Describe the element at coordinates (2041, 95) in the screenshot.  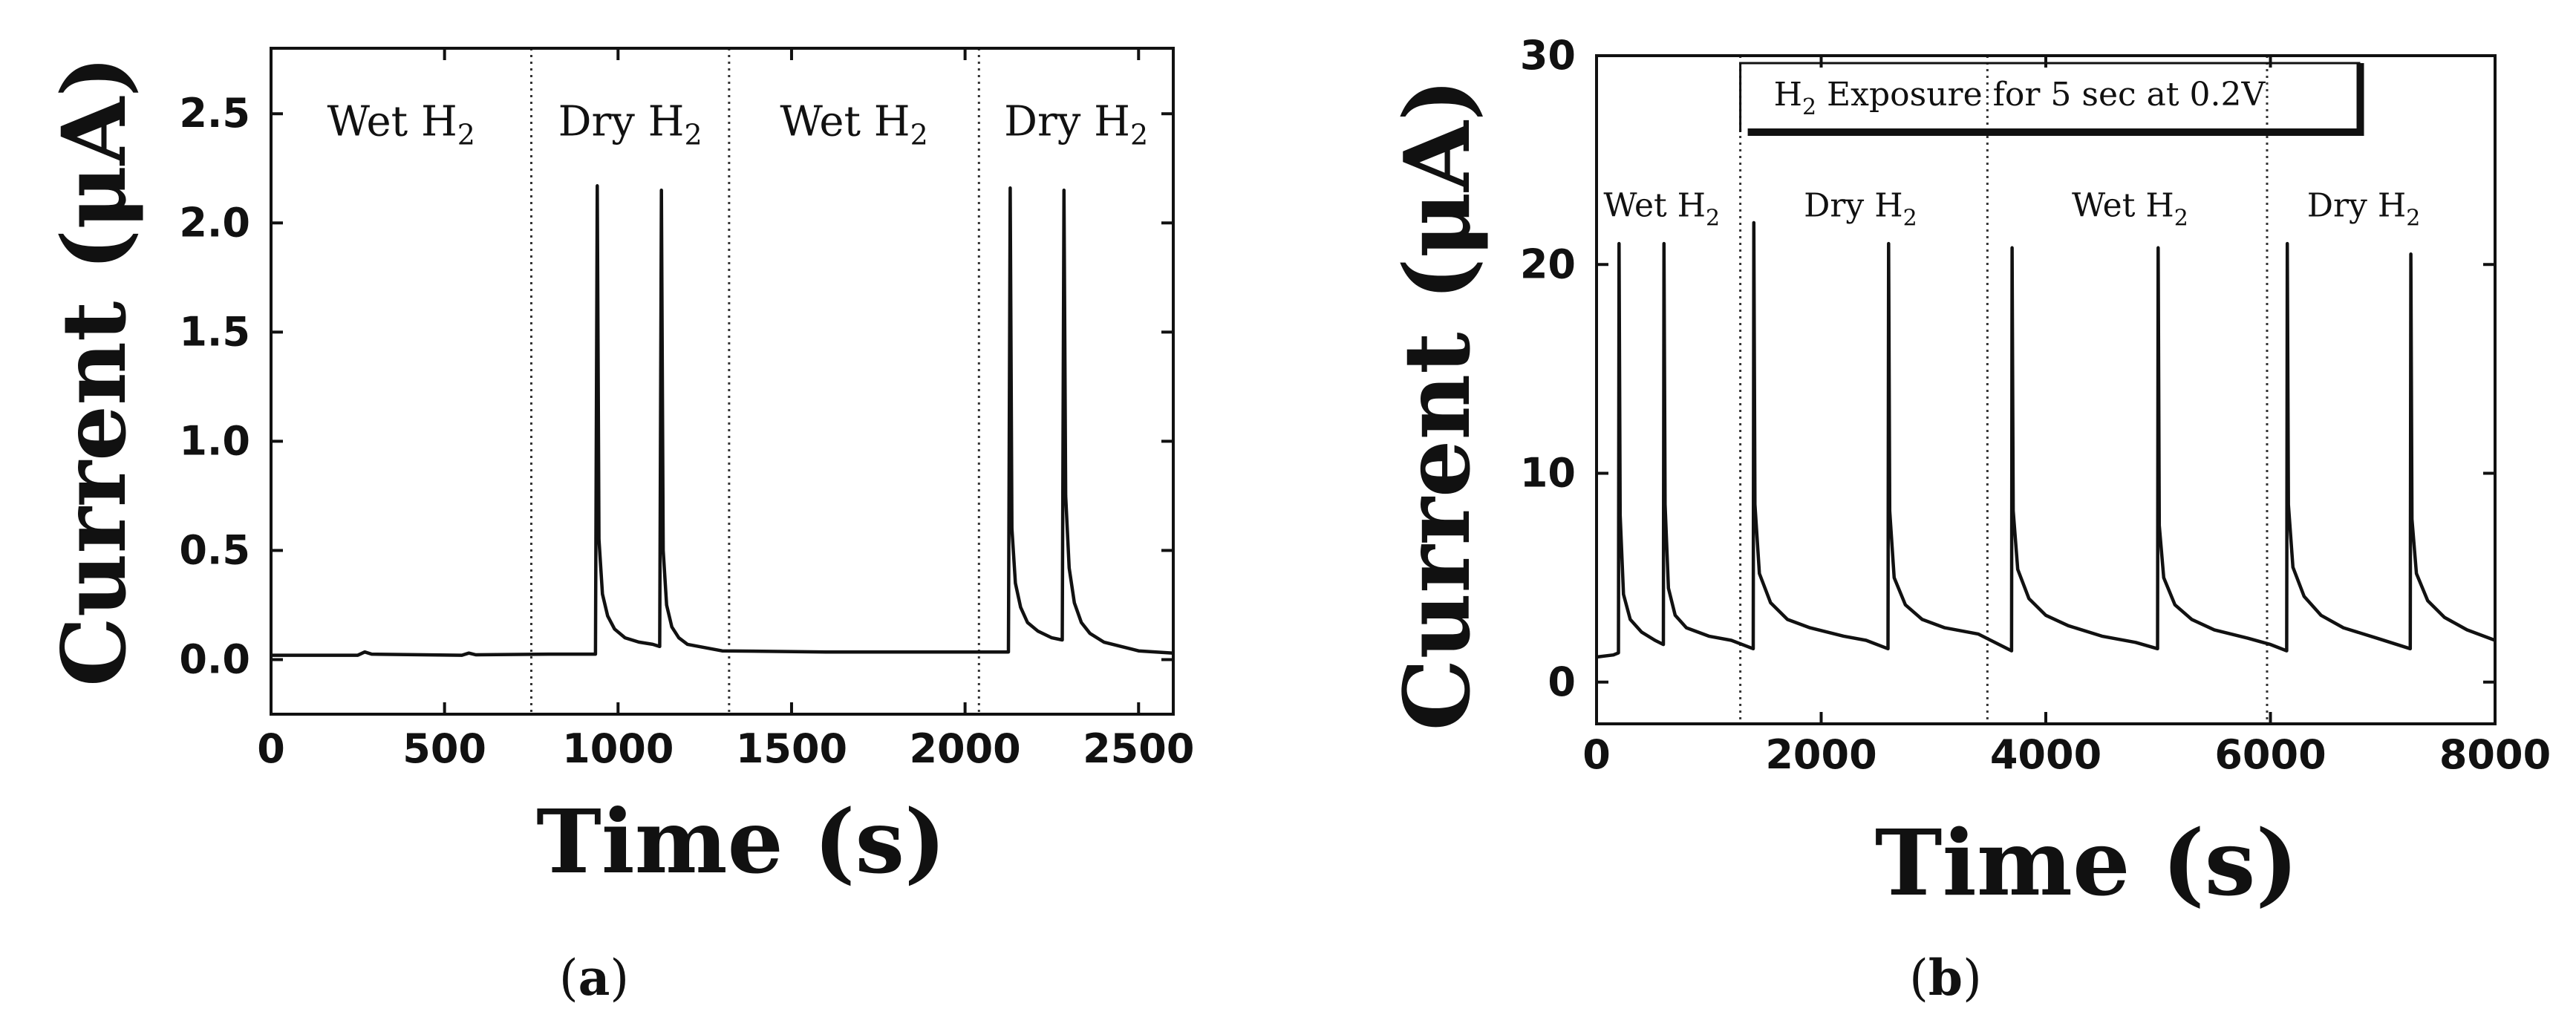
I see `banner-text-rest: Exposure for 5 sec at 0.2V` at that location.